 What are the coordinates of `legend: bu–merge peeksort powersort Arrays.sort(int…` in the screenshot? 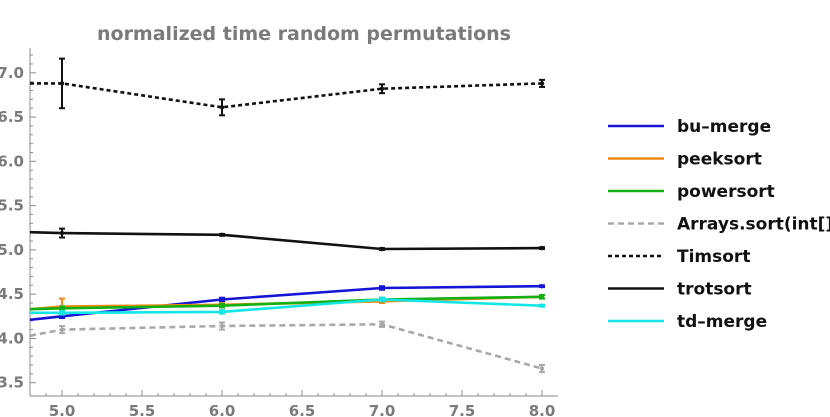 It's located at (719, 224).